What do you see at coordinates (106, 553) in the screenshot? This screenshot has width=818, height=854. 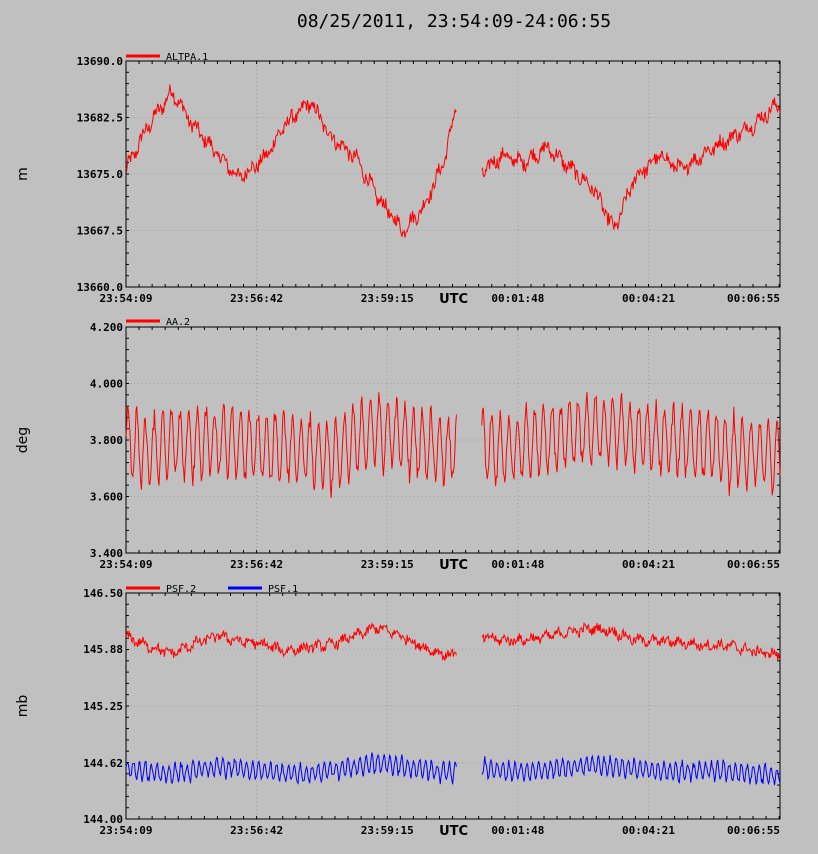 I see `y-tick-label: 3.400` at bounding box center [106, 553].